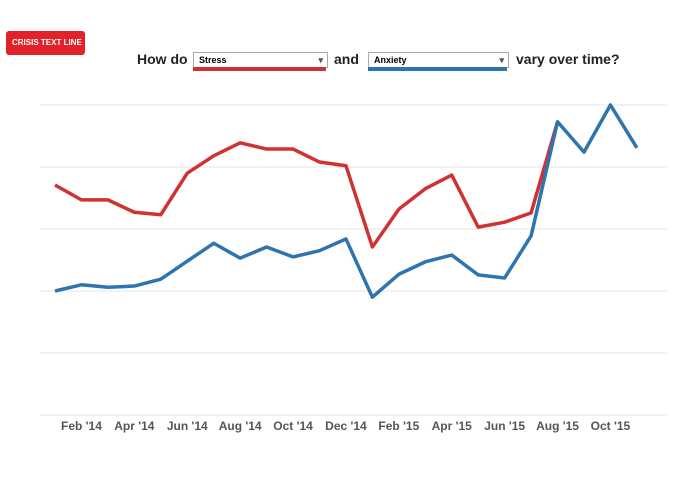 This screenshot has height=494, width=695. Describe the element at coordinates (187, 426) in the screenshot. I see `x-tick-label: Jun '14` at that location.